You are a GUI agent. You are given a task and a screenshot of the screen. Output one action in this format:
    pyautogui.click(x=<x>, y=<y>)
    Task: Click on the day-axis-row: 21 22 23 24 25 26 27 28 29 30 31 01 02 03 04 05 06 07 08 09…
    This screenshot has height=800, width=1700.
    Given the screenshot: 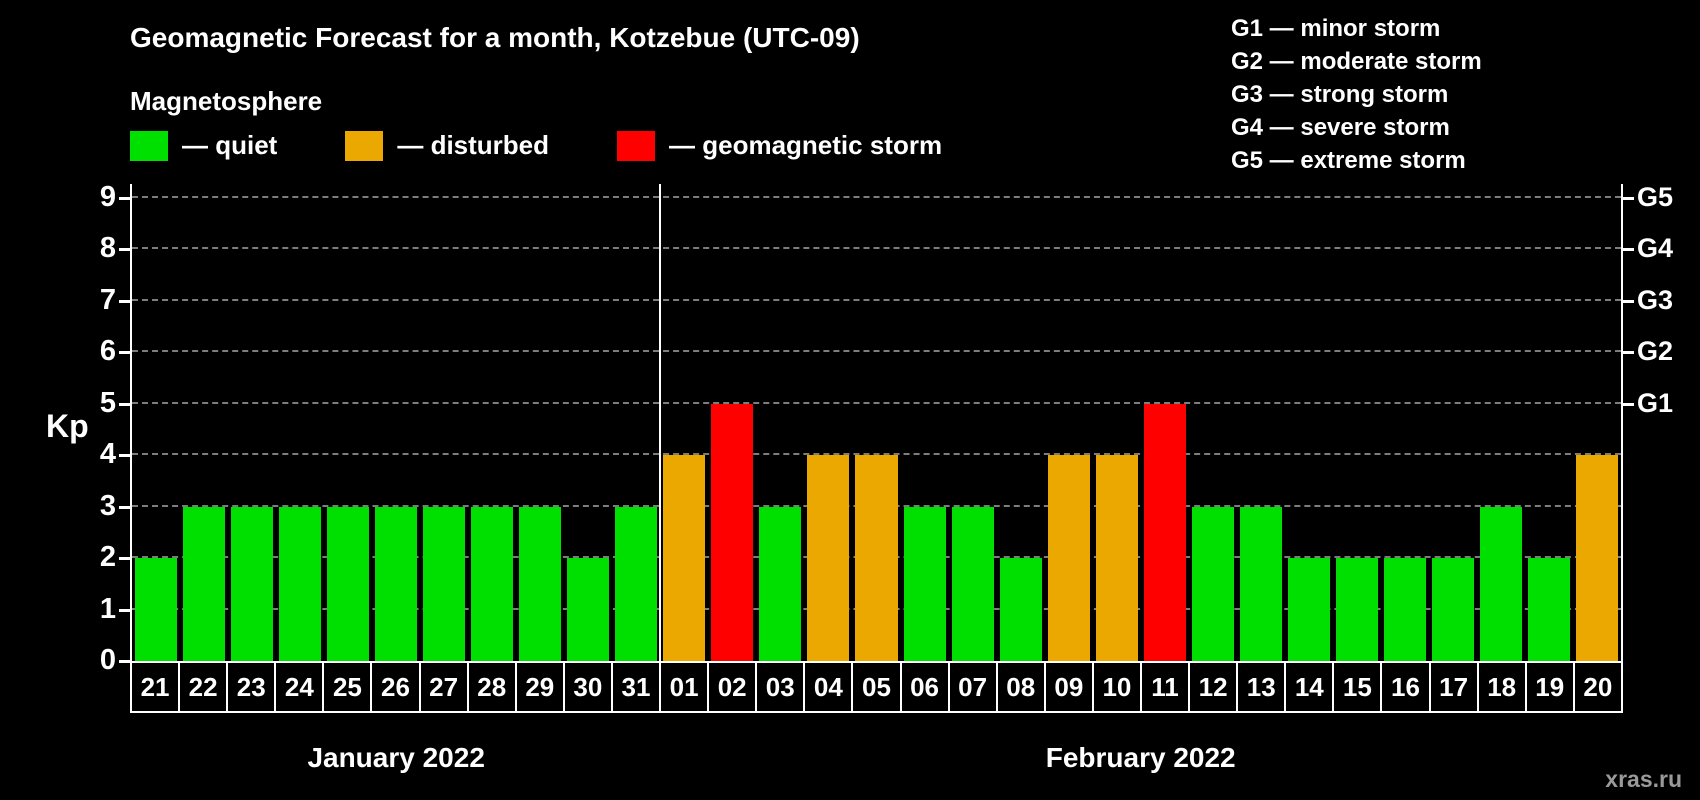 What is the action you would take?
    pyautogui.click(x=876, y=688)
    